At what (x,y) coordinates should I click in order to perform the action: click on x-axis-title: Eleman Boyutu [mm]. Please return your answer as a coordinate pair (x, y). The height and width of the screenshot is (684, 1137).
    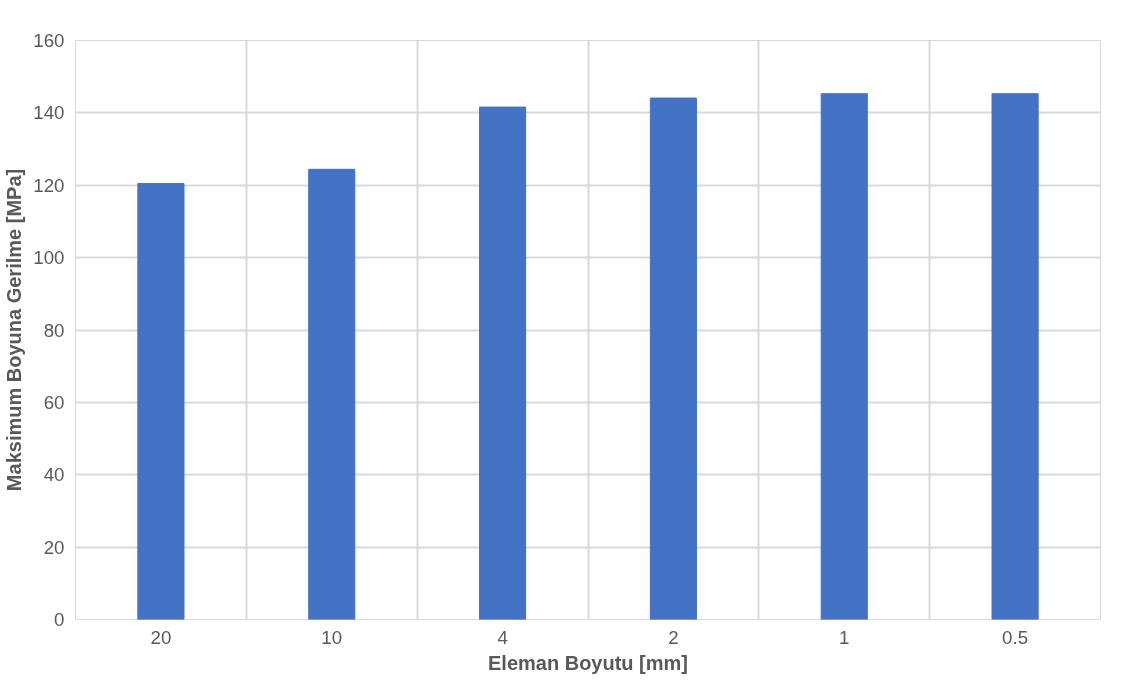
    Looking at the image, I should click on (588, 662).